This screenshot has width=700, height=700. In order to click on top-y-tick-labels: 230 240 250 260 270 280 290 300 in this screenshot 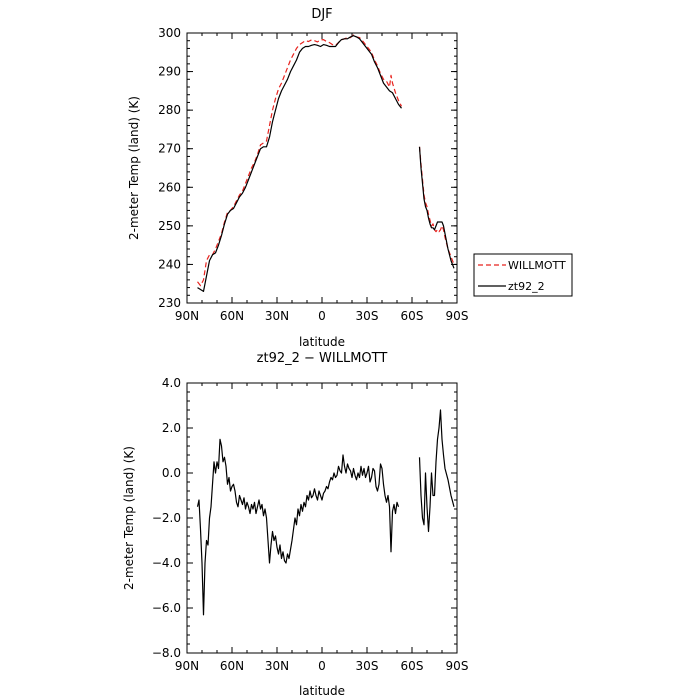, I will do `click(169, 168)`.